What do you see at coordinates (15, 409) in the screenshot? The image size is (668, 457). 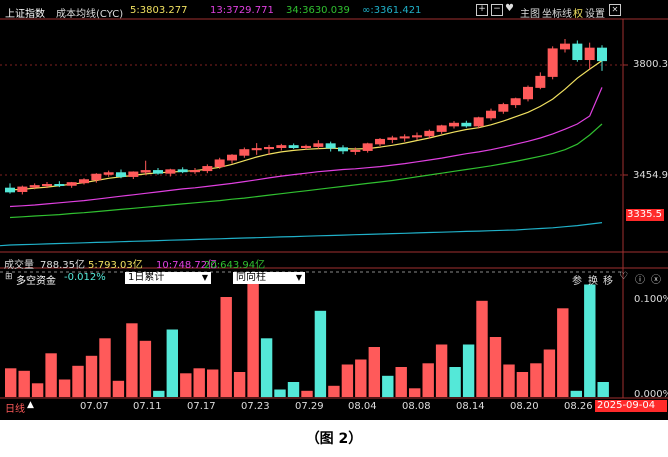 I see `period-selector: 日线` at bounding box center [15, 409].